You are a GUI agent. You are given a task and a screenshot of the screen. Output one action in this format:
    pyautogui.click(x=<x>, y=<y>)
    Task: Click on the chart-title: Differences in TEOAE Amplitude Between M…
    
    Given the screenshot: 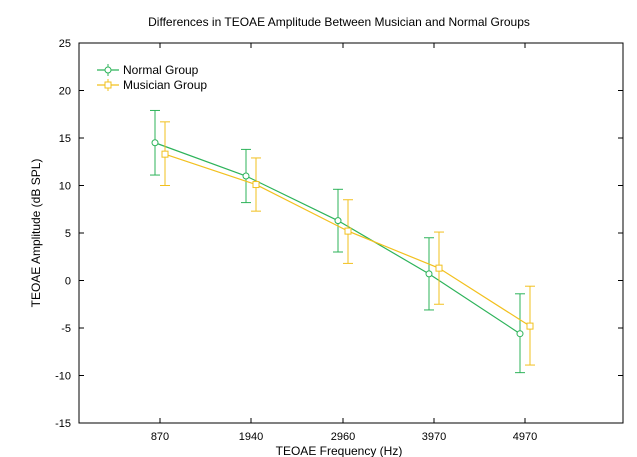 What is the action you would take?
    pyautogui.click(x=339, y=22)
    